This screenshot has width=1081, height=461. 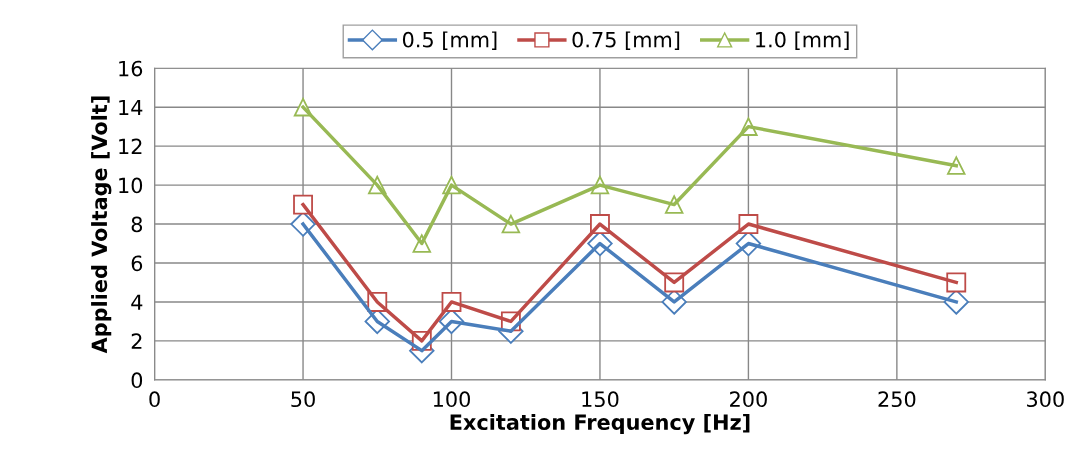 What do you see at coordinates (131, 185) in the screenshot?
I see `y-tick-label: 10` at bounding box center [131, 185].